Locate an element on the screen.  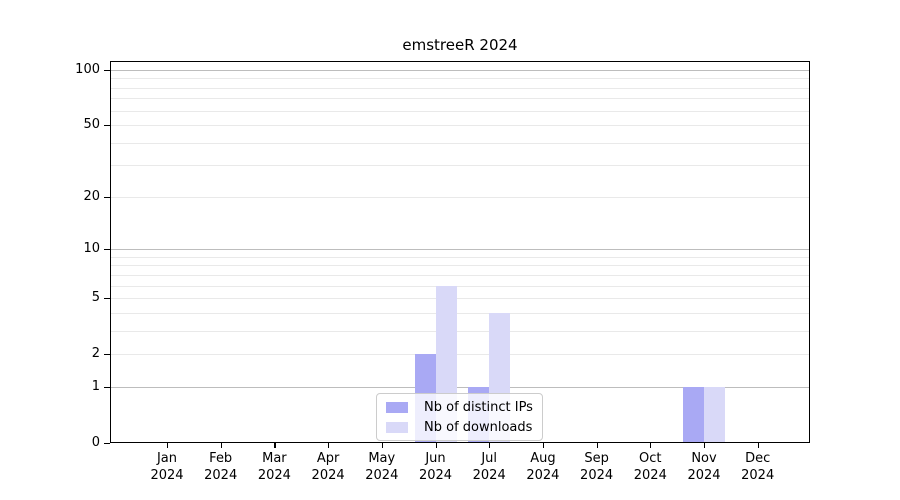
x-tick-label-oct: Oct 2024 is located at coordinates (650, 467).